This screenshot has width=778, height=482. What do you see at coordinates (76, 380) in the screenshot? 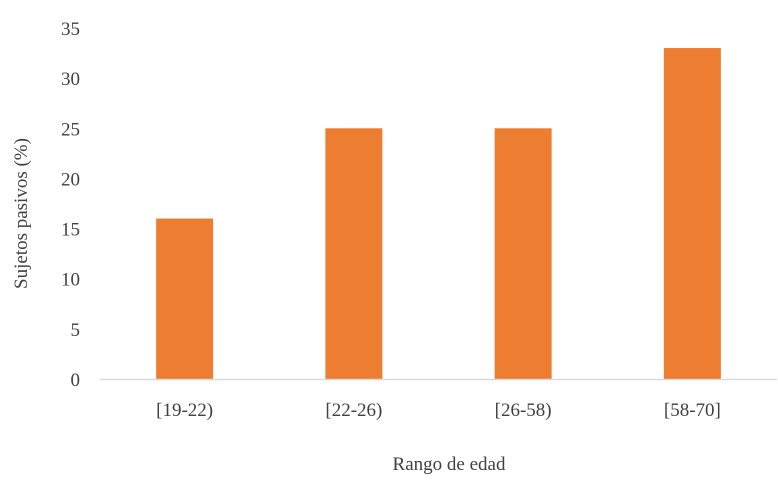
I see `y-tick-label: 0` at bounding box center [76, 380].